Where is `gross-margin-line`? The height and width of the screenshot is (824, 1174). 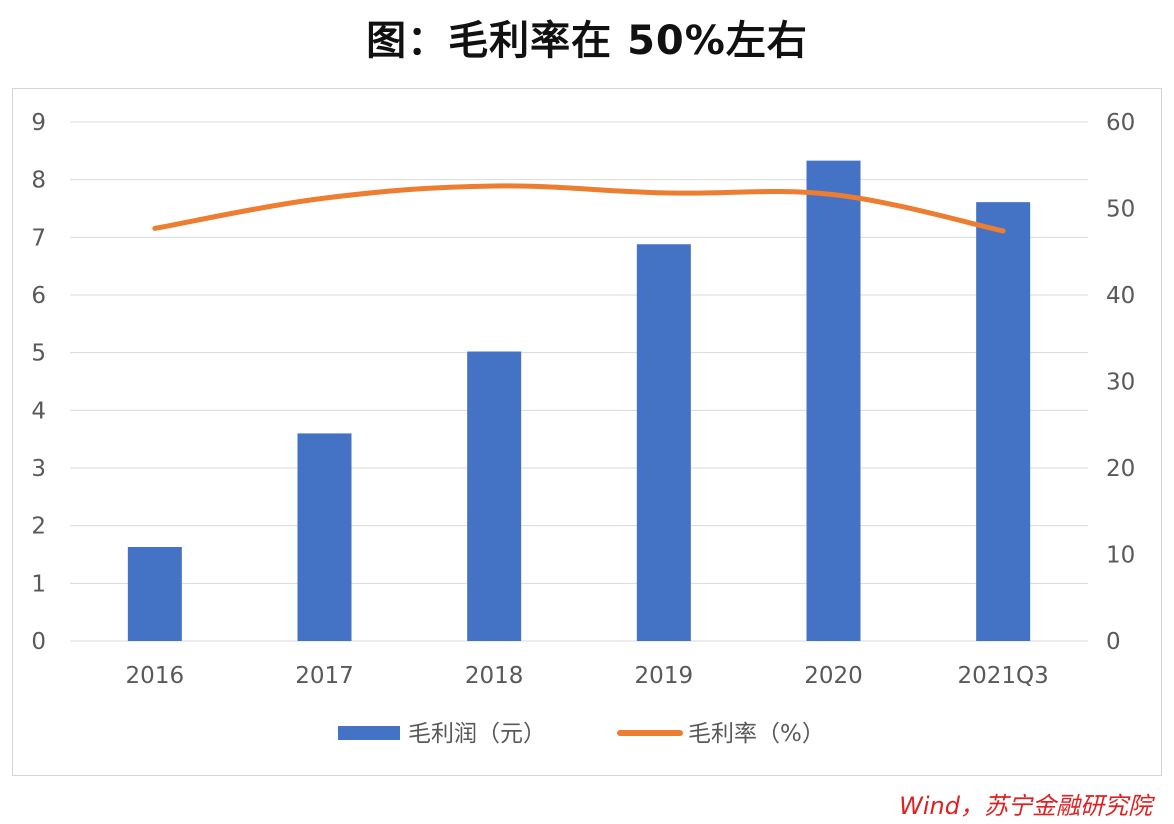
gross-margin-line is located at coordinates (579, 208).